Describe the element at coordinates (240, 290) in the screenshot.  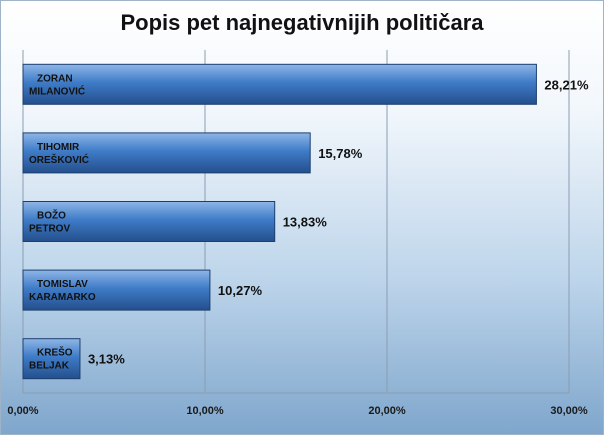
I see `bar-value-label: 10,27%` at that location.